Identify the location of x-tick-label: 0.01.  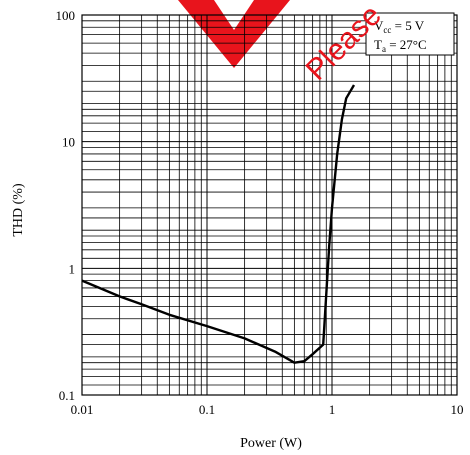
(82, 409).